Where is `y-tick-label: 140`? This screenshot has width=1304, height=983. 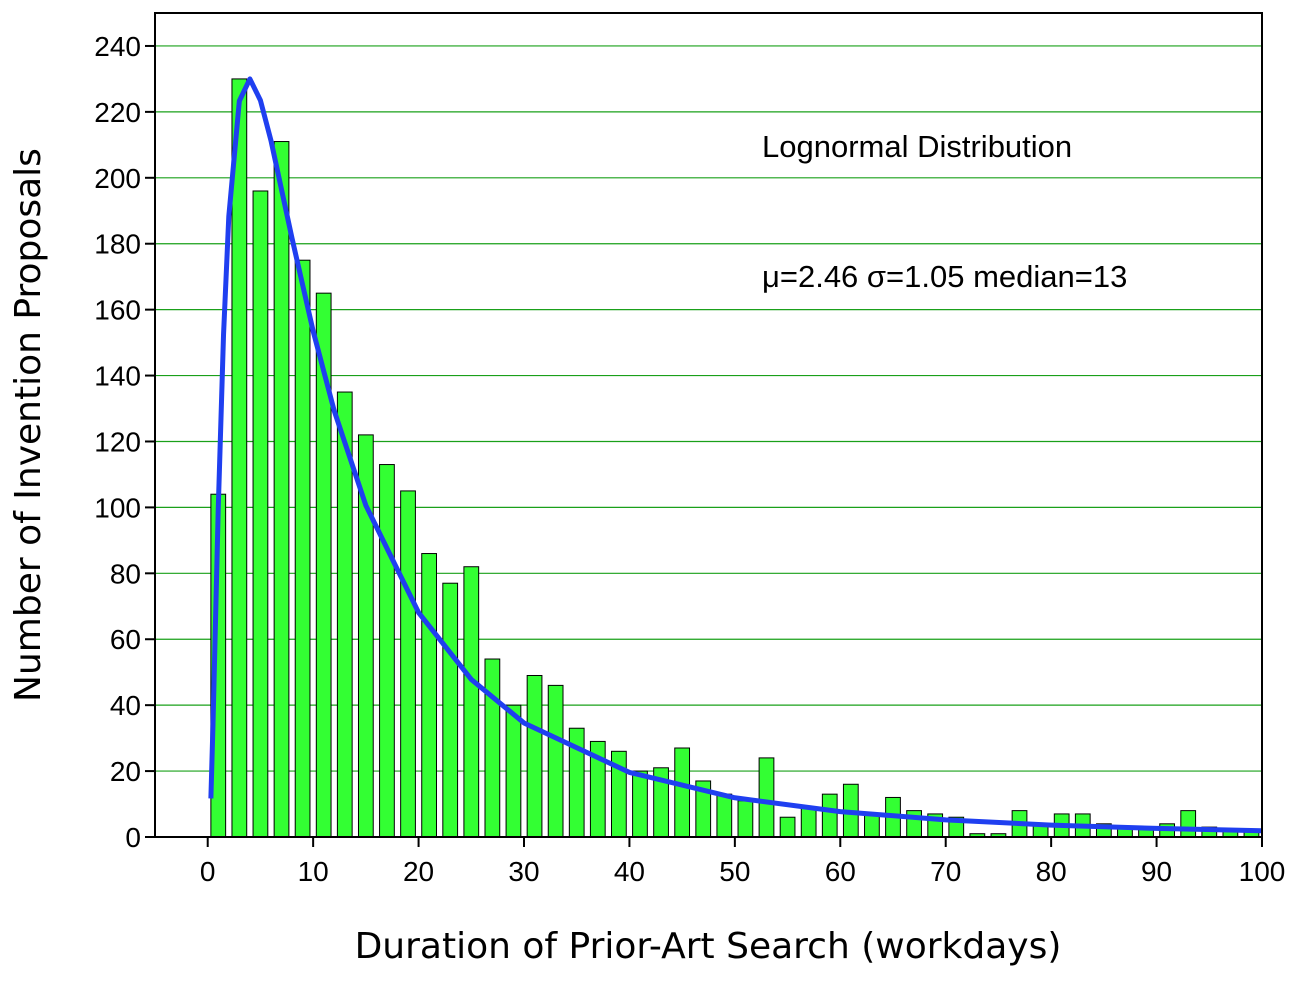 y-tick-label: 140 is located at coordinates (117, 376).